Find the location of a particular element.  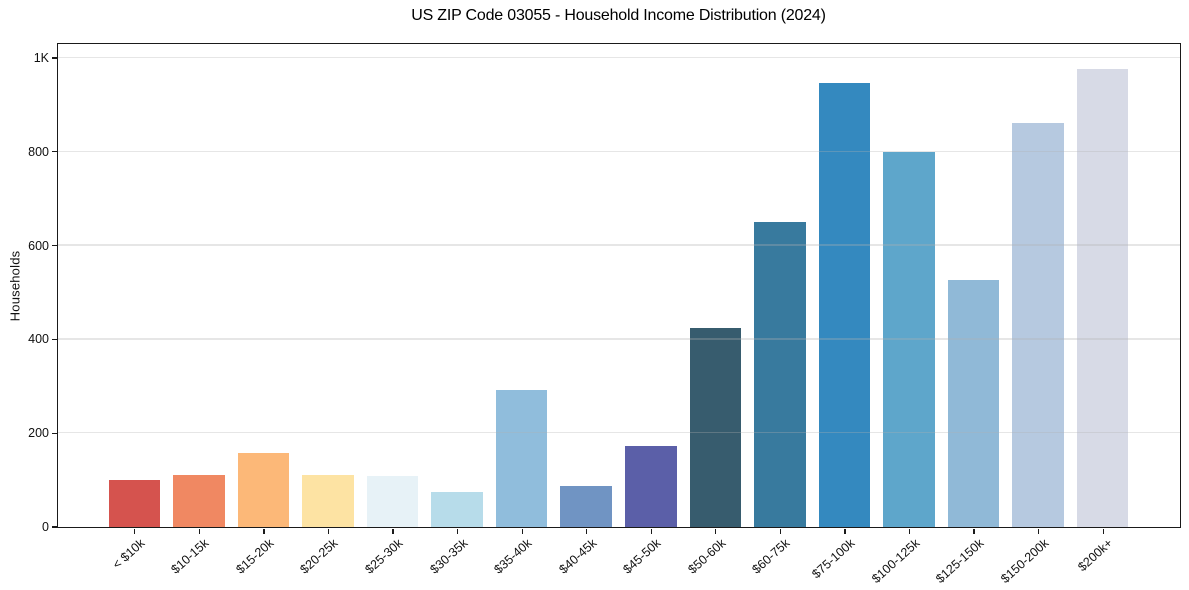

y-tick-label: 600 is located at coordinates (38, 245).